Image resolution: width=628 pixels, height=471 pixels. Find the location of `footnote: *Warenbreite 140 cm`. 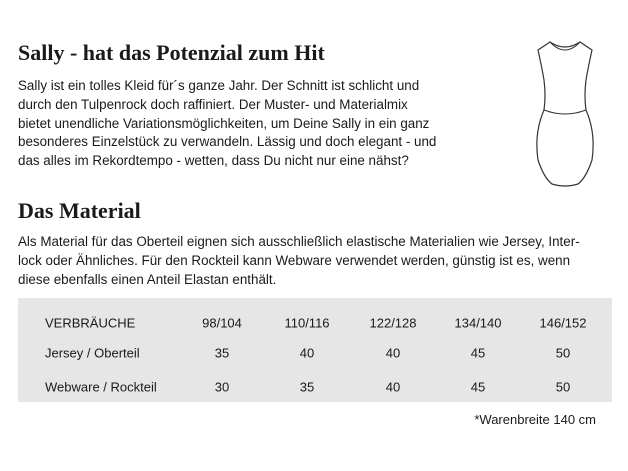

footnote: *Warenbreite 140 cm is located at coordinates (535, 419).